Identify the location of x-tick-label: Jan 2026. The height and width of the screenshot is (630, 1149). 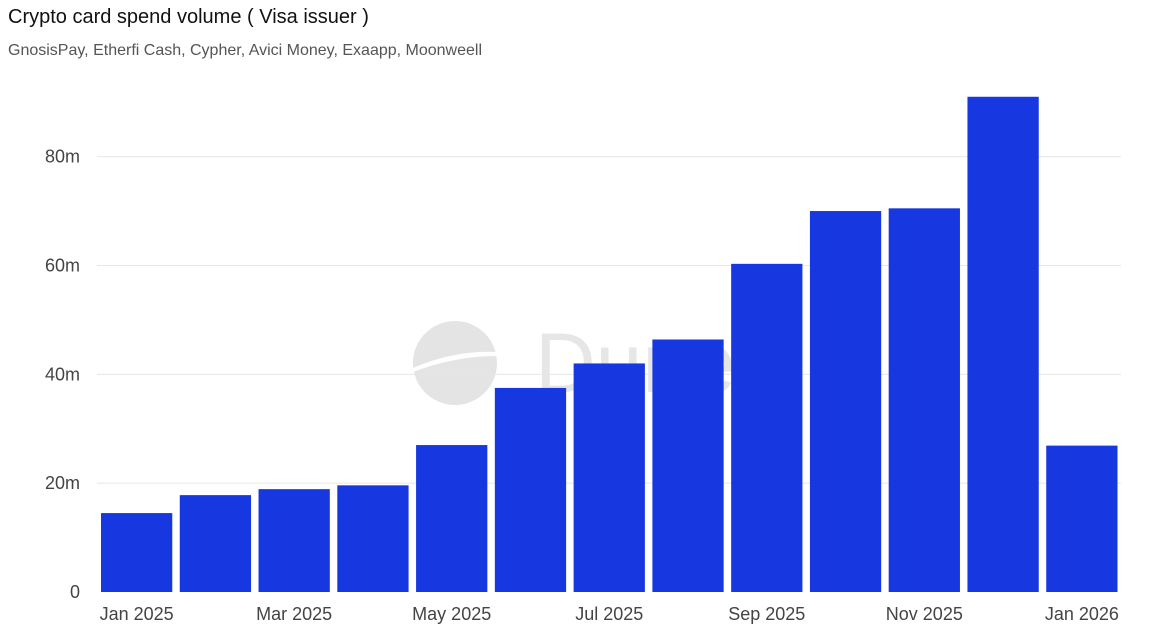
(1082, 614).